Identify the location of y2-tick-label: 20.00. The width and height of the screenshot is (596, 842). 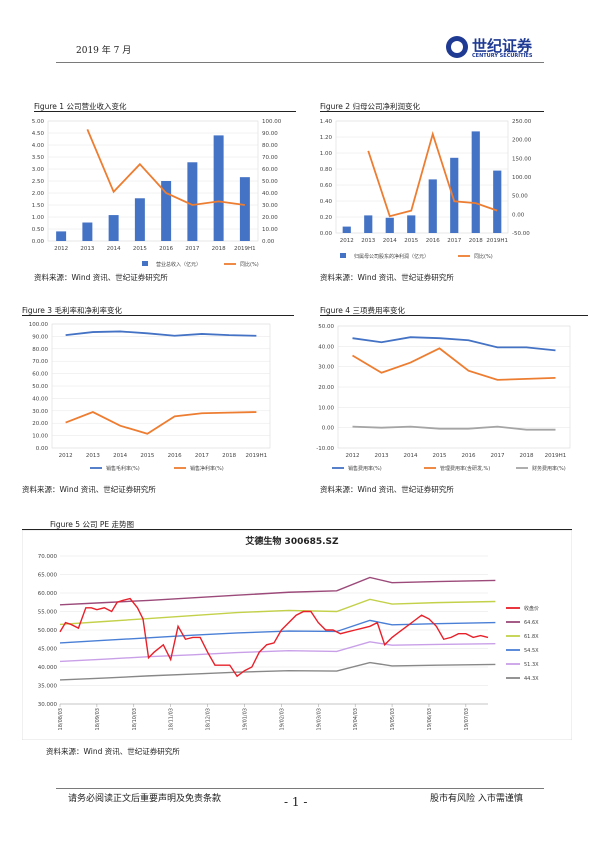
(270, 218).